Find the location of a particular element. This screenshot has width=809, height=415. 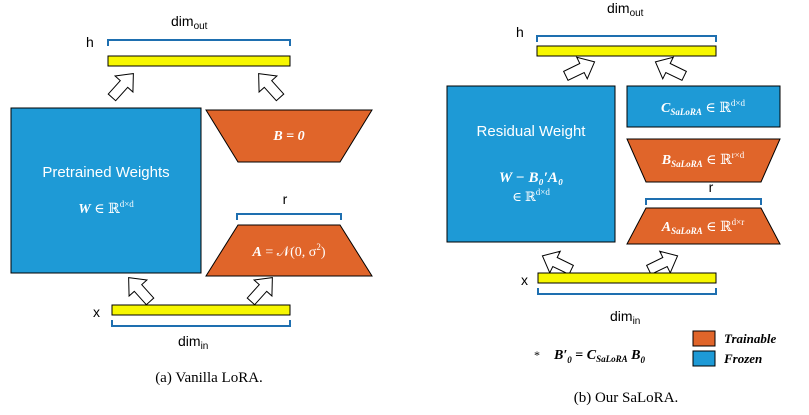

arrow-residual-to-output is located at coordinates (579, 69).